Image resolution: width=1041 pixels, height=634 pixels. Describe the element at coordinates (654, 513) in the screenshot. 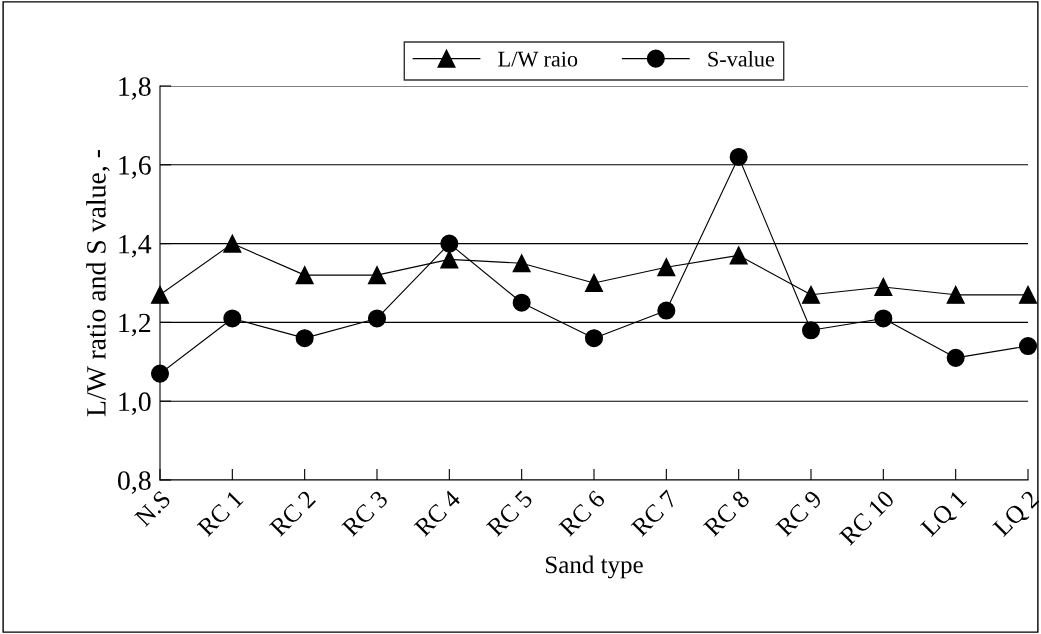

I see `x-tick-label: RC 7` at that location.